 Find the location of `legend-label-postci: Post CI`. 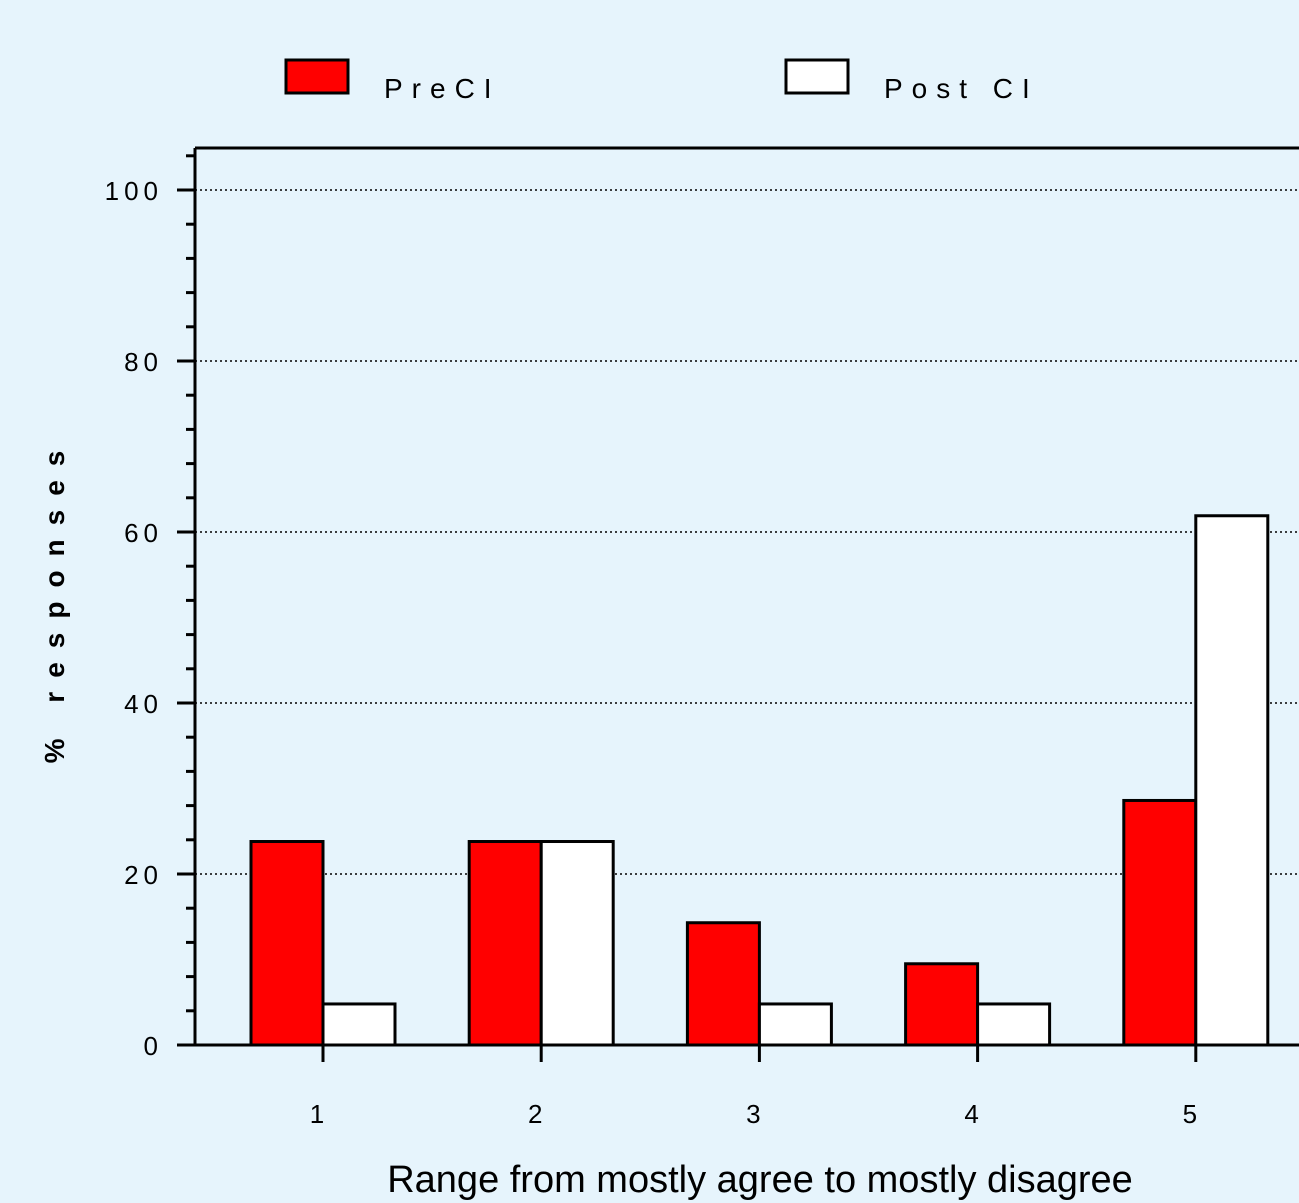

legend-label-postci: Post CI is located at coordinates (961, 88).